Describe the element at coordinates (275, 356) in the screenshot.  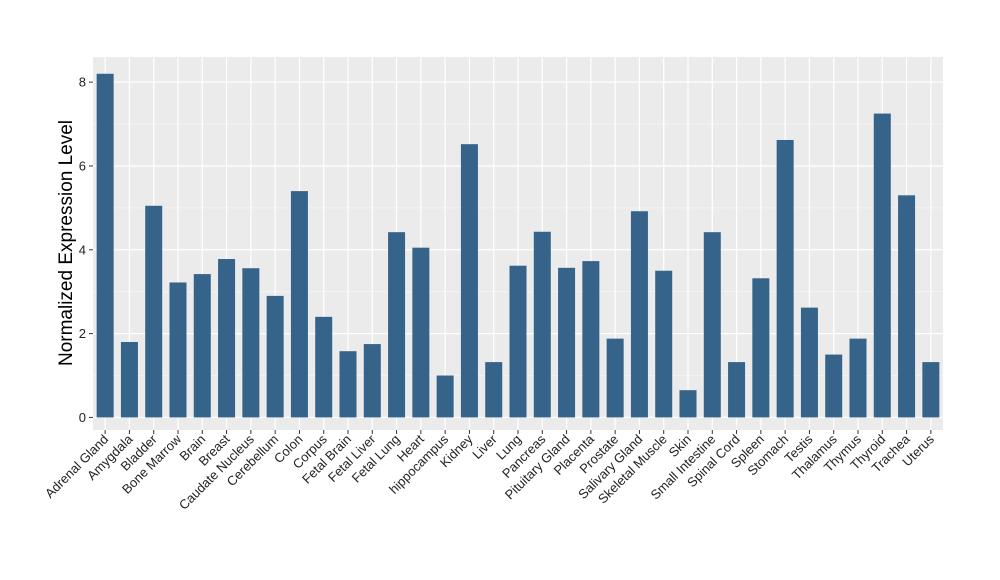
I see `bar-cerebellum` at that location.